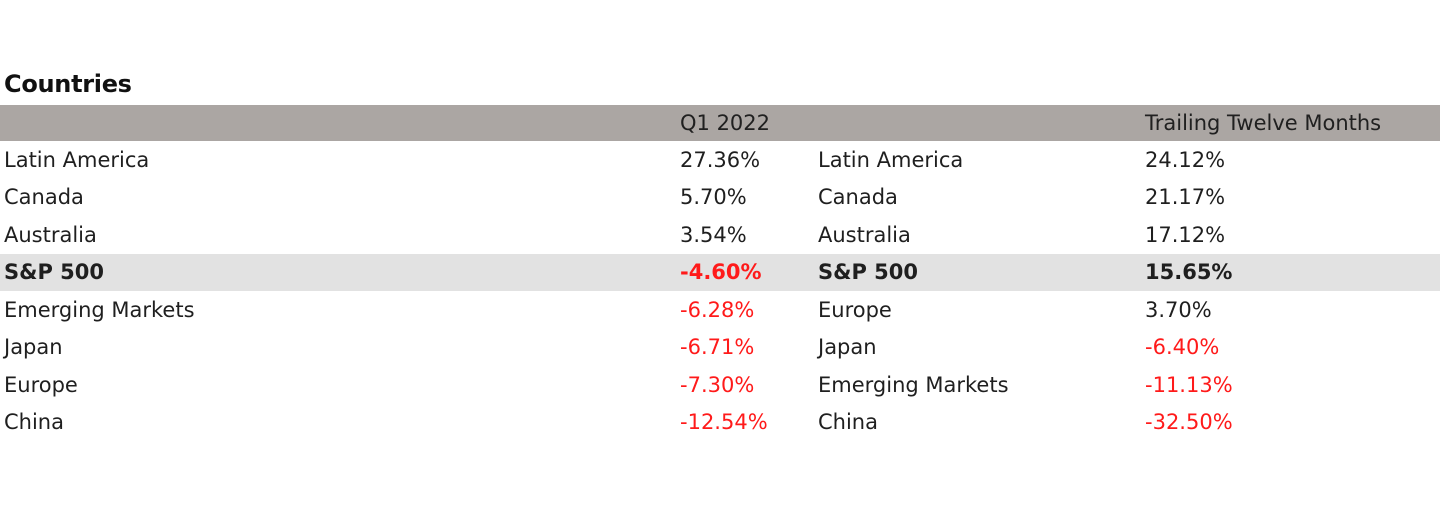 The image size is (1440, 515). I want to click on ttm-country-cell: Canada, so click(858, 197).